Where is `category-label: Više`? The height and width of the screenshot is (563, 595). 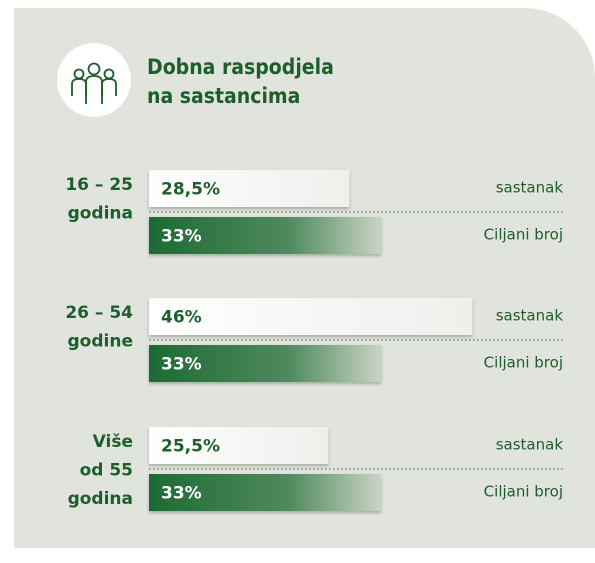 category-label: Više is located at coordinates (113, 442).